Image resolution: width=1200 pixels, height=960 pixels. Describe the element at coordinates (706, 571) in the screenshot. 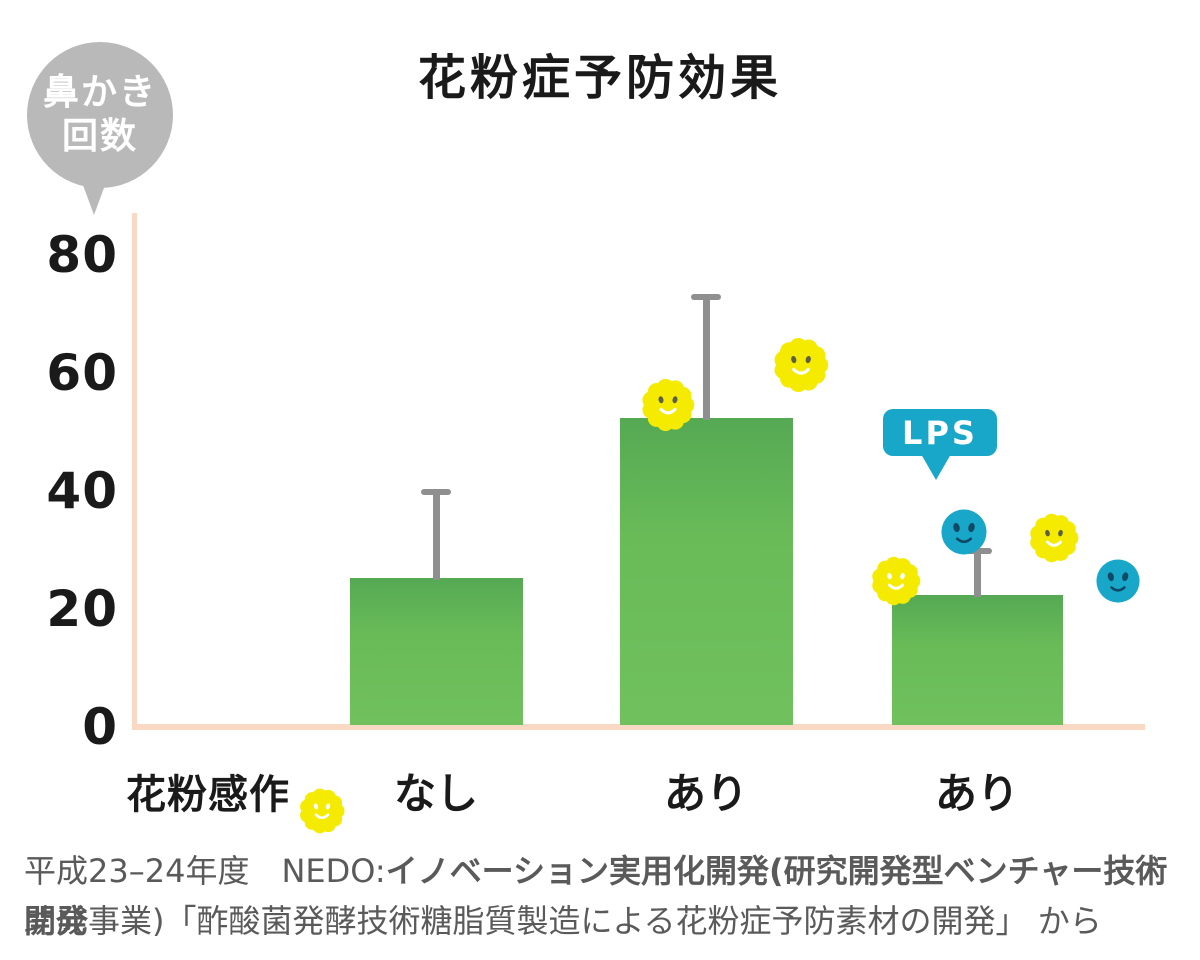

I see `bar-sensitized` at that location.